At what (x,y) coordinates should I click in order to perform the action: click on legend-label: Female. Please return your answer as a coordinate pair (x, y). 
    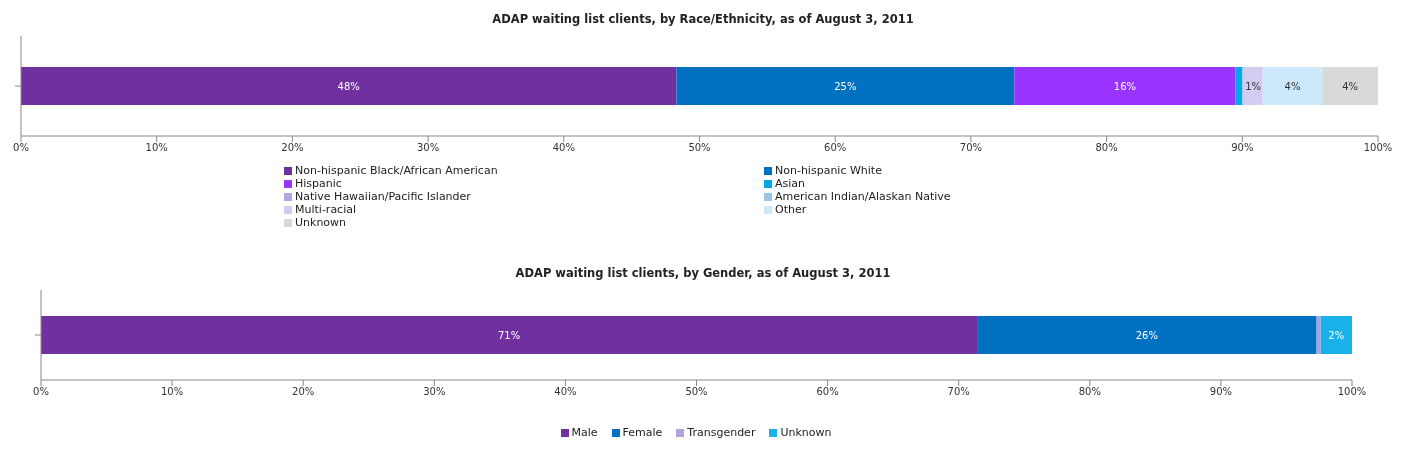
    Looking at the image, I should click on (642, 432).